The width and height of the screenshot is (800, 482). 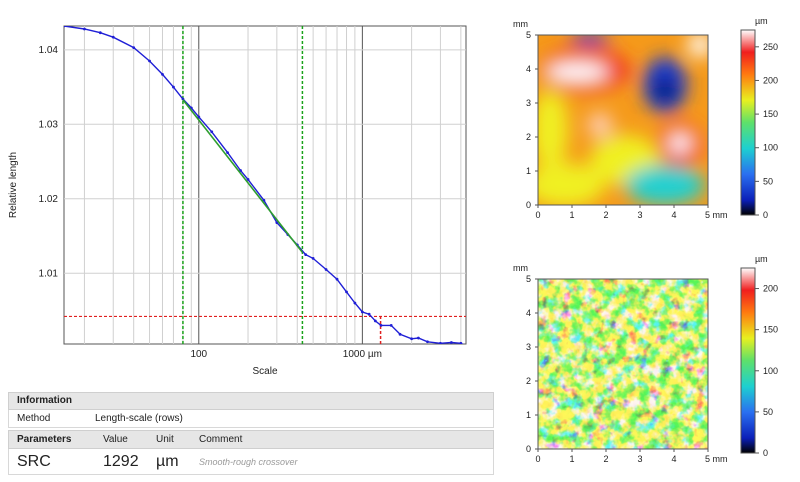 What do you see at coordinates (248, 461) in the screenshot?
I see `parameter-comment: Smooth-rough crossover` at bounding box center [248, 461].